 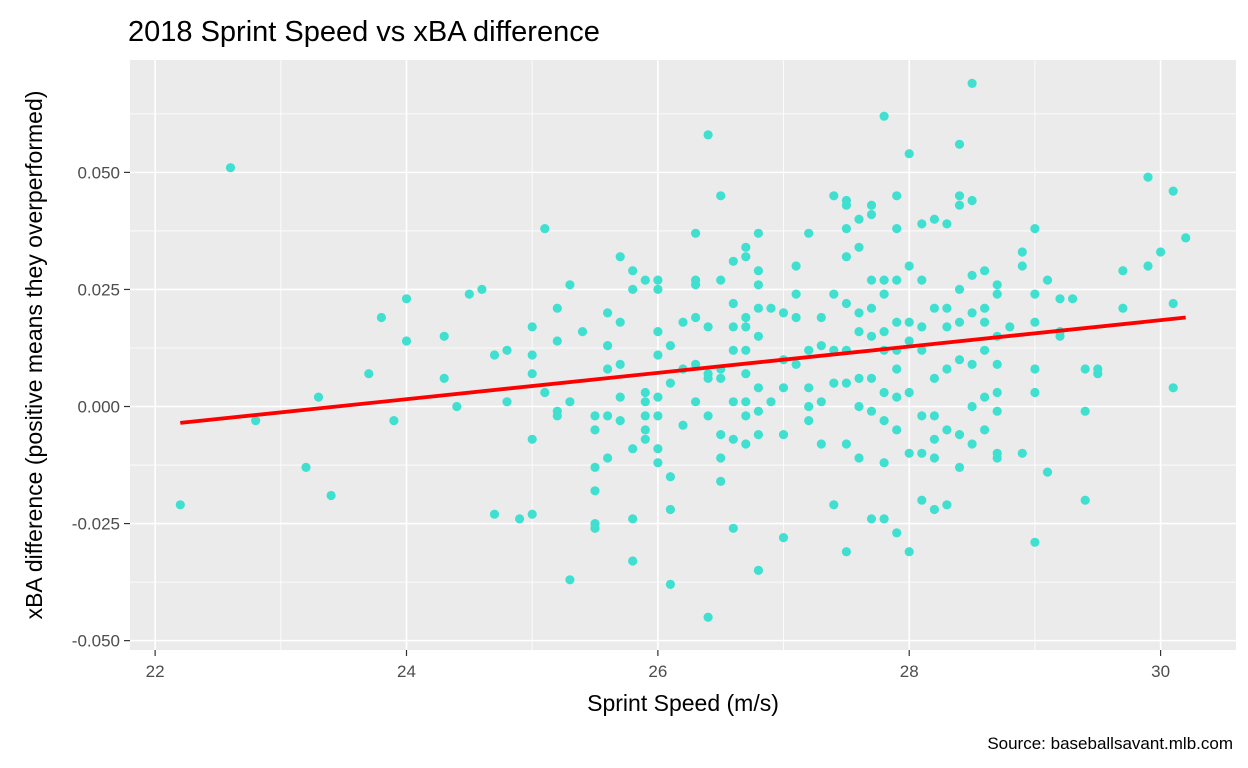 I want to click on y-tick-label: 0.050, so click(x=98, y=172).